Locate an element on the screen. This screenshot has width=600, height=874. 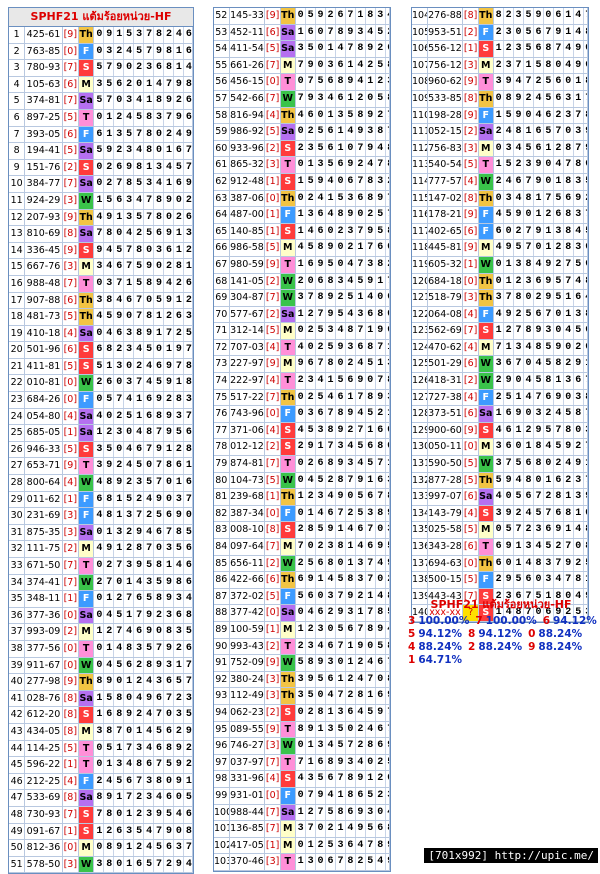
row-number: 101 is located at coordinates (222, 829).